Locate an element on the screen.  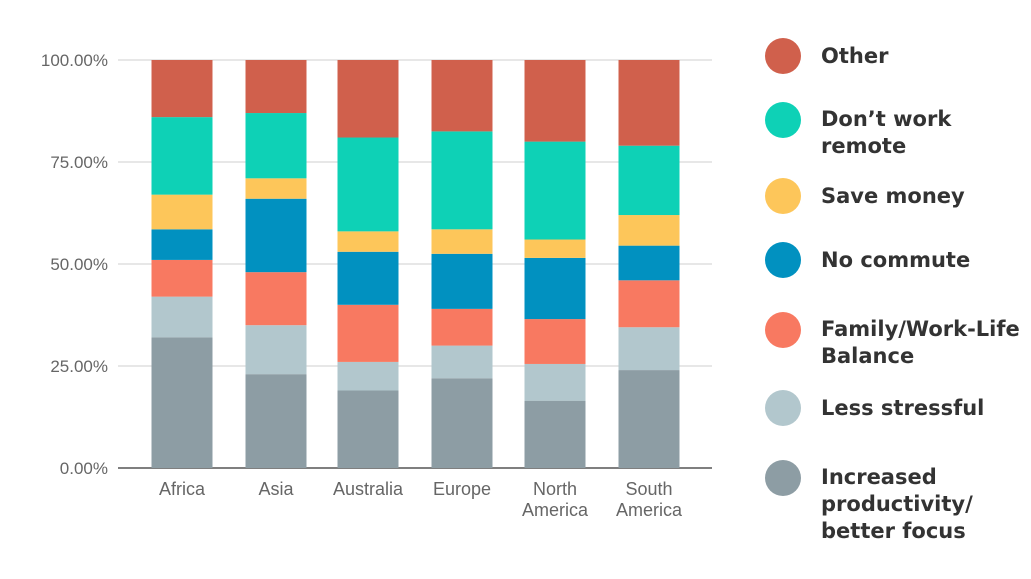
legend-entry: No commute is located at coordinates (867, 260).